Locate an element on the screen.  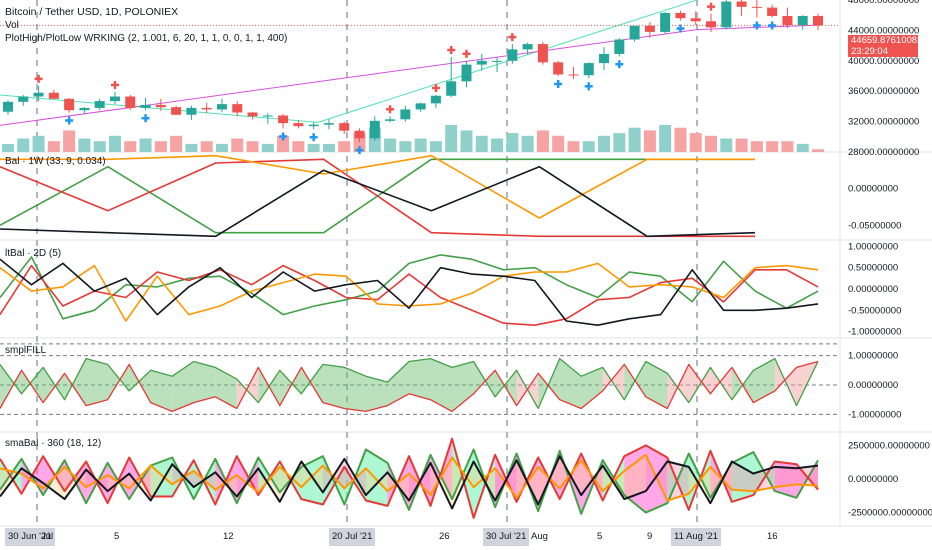
bal-line-black is located at coordinates (378, 201).